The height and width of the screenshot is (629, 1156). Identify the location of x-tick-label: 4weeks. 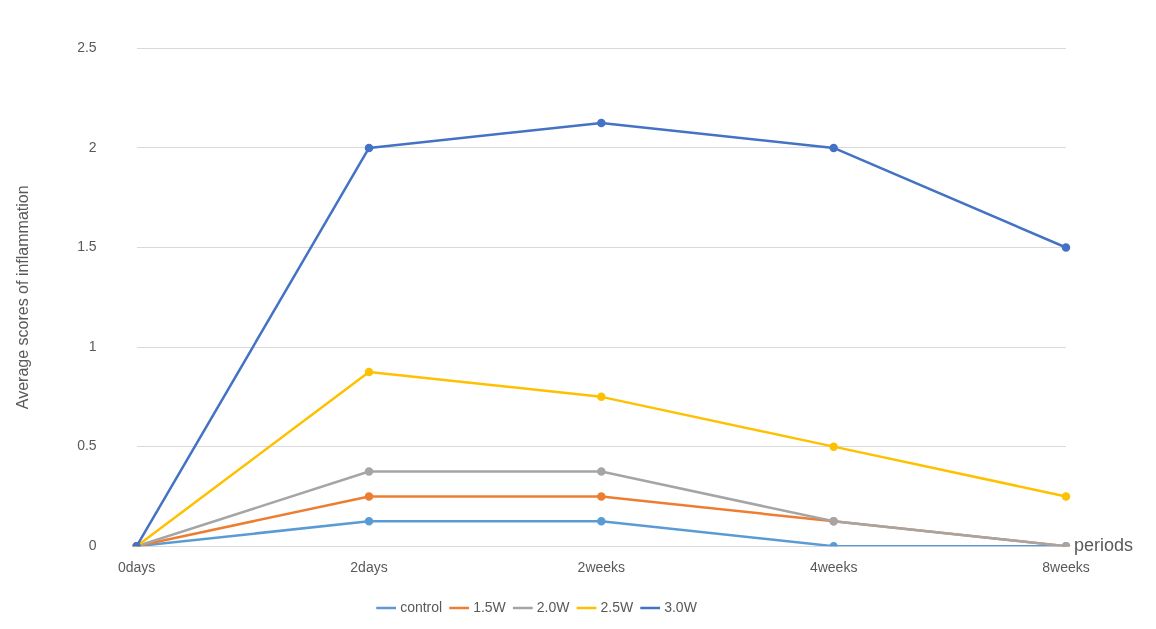
(833, 567).